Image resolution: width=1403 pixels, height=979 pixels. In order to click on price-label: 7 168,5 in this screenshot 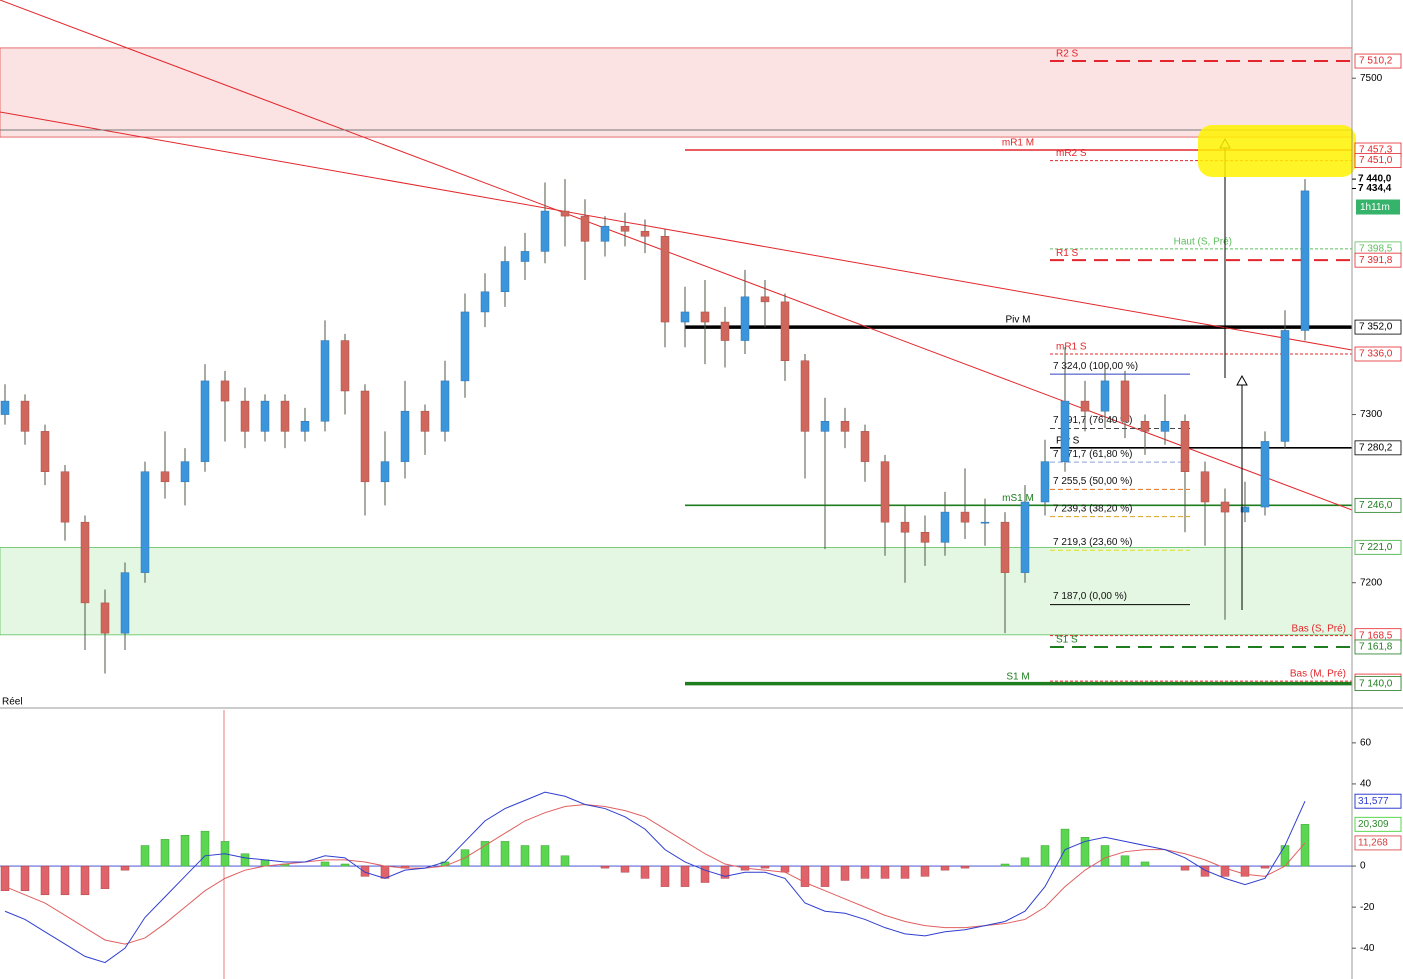, I will do `click(1376, 635)`.